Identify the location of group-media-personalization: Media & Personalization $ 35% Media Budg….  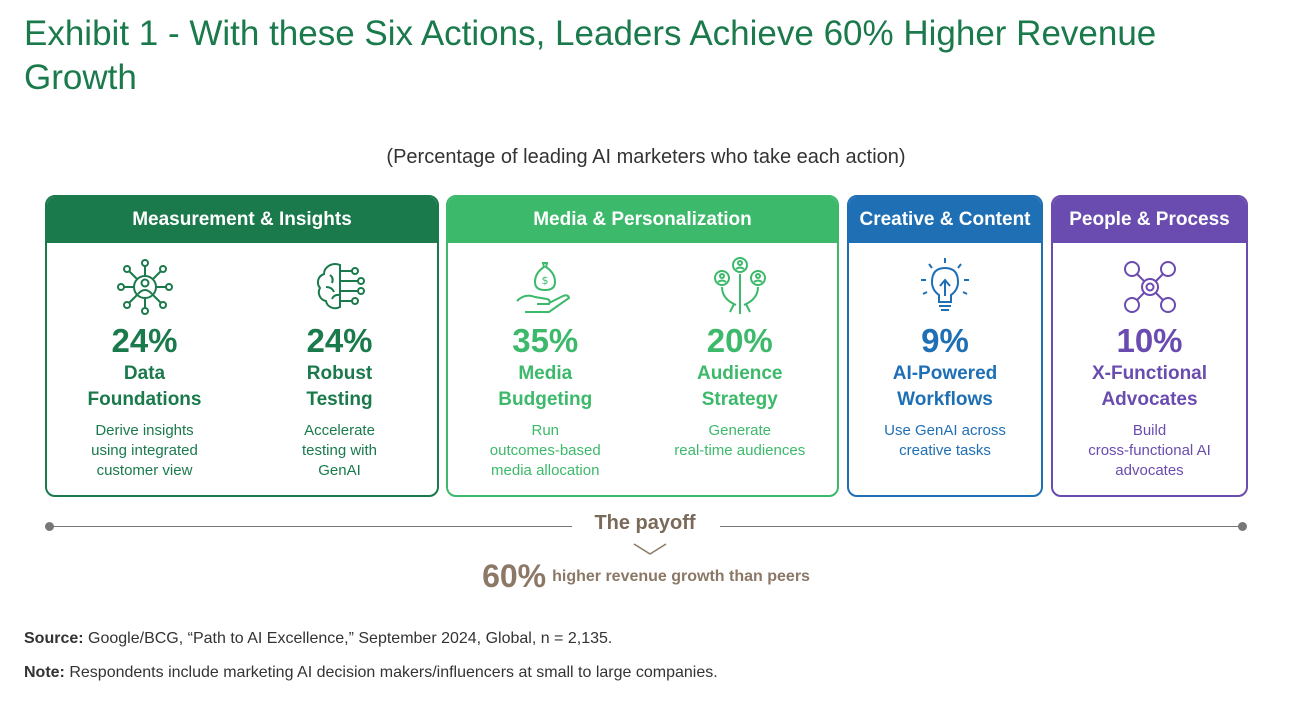
(642, 346).